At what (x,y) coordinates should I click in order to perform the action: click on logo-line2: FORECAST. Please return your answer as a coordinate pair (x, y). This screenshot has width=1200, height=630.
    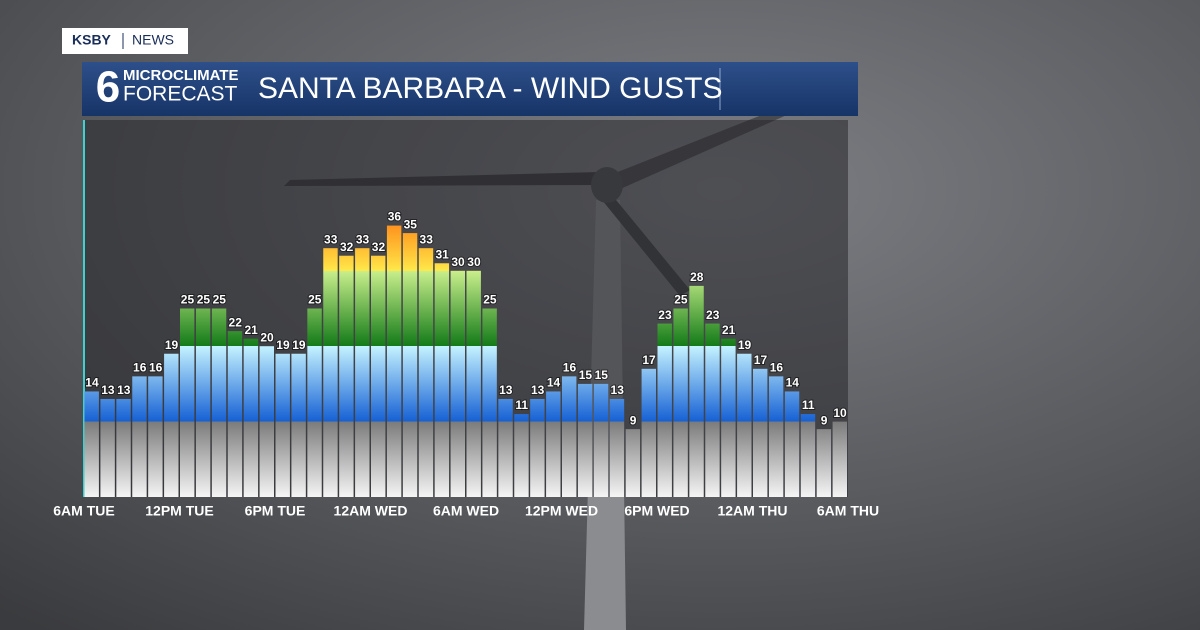
    Looking at the image, I should click on (180, 94).